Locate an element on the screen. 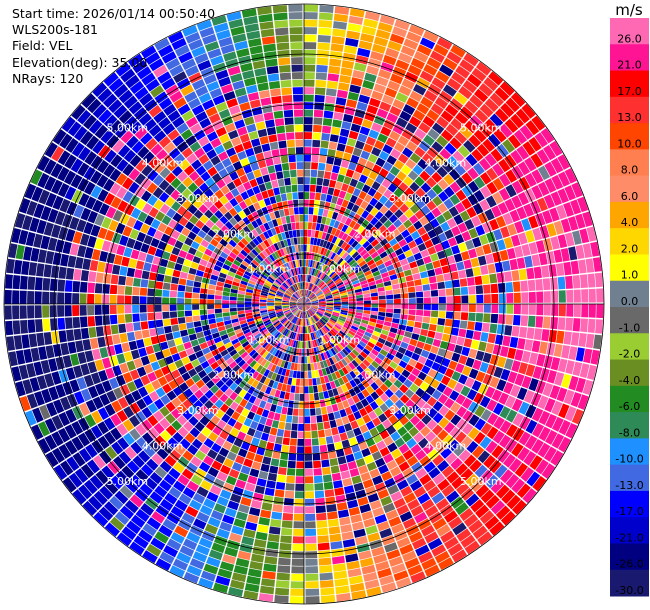 The image size is (650, 610). colorbar-tick-label: 17.0 is located at coordinates (629, 91).